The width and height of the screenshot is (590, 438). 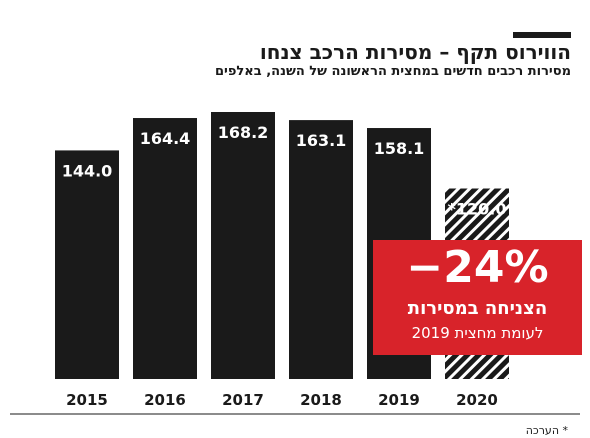 What do you see at coordinates (243, 132) in the screenshot?
I see `value-label-2017: 168.2` at bounding box center [243, 132].